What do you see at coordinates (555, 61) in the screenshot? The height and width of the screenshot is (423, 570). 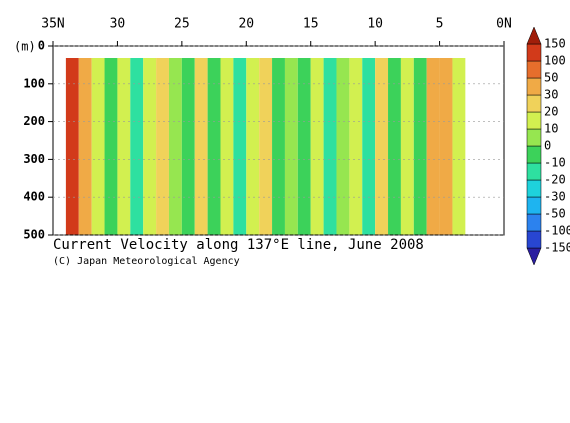 I see `colorbar-label: 100` at bounding box center [555, 61].